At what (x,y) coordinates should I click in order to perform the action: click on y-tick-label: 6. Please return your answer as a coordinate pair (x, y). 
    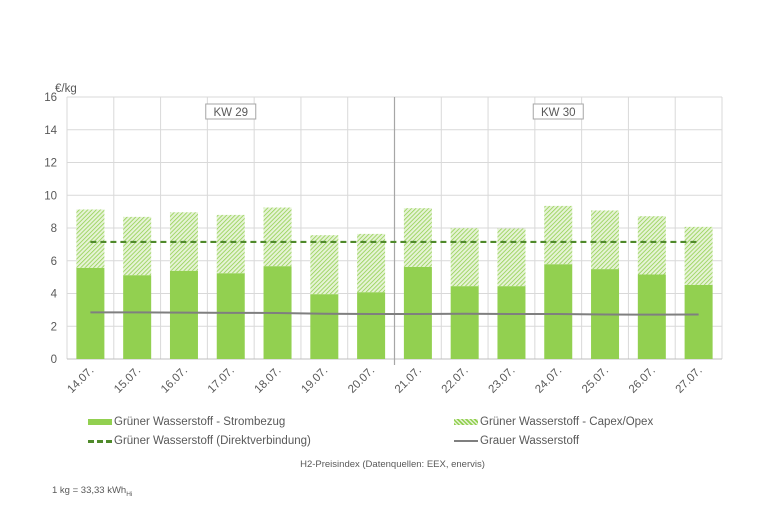
    Looking at the image, I should click on (54, 262).